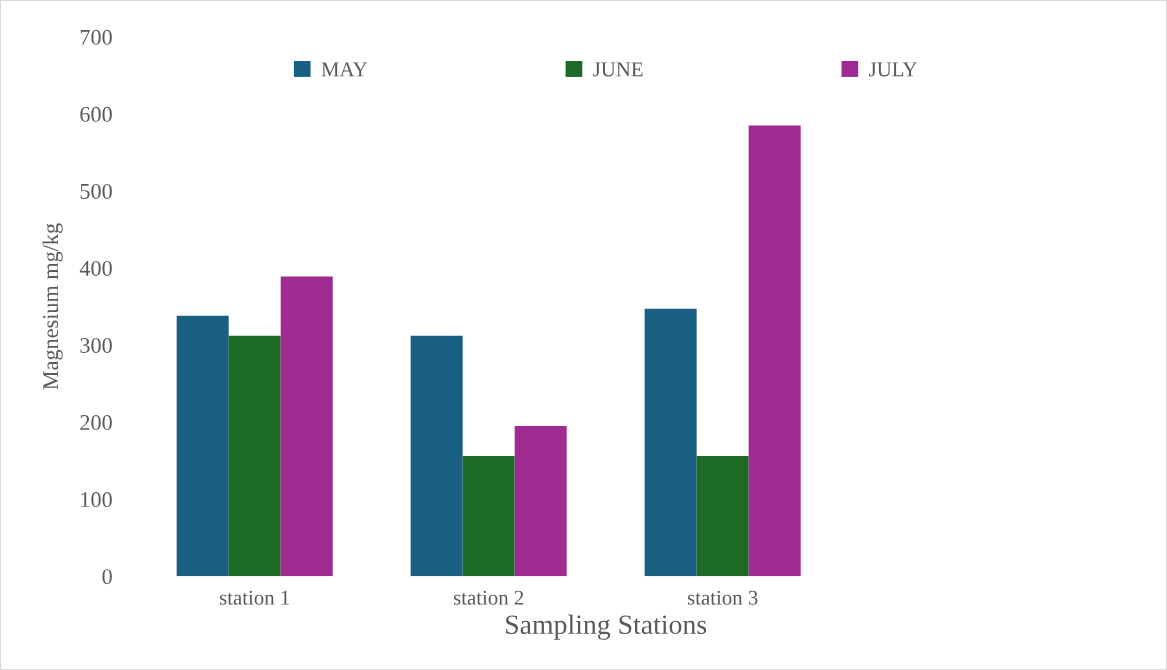 Image resolution: width=1167 pixels, height=670 pixels. I want to click on y-tick-label: 0, so click(107, 577).